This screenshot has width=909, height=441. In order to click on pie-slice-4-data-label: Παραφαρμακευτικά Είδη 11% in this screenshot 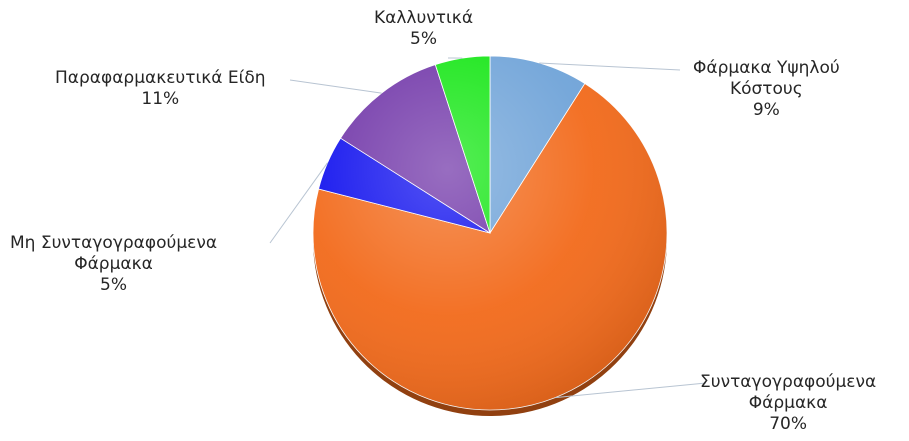, I will do `click(160, 89)`.